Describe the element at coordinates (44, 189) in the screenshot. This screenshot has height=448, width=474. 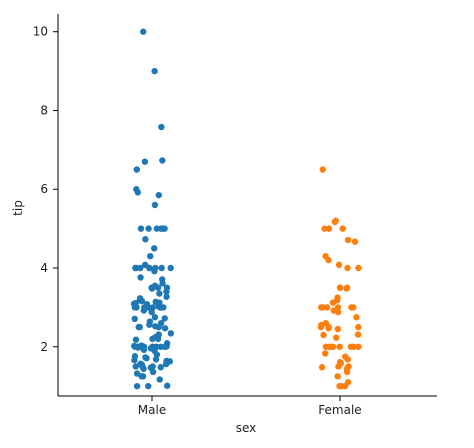
I see `y-tick-label: 6` at that location.